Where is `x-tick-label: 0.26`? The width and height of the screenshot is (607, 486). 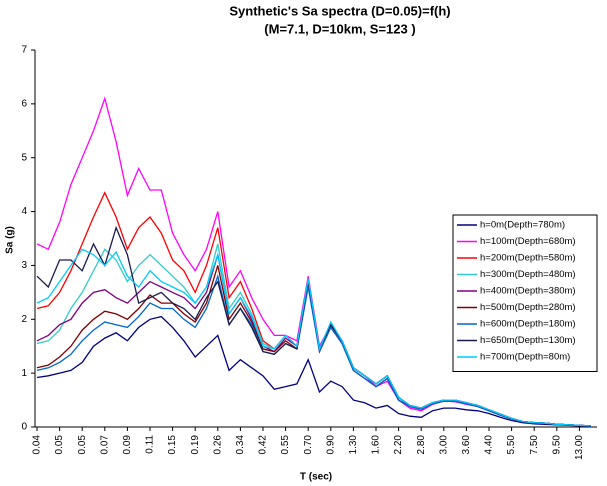 x-tick-label: 0.26 is located at coordinates (217, 445).